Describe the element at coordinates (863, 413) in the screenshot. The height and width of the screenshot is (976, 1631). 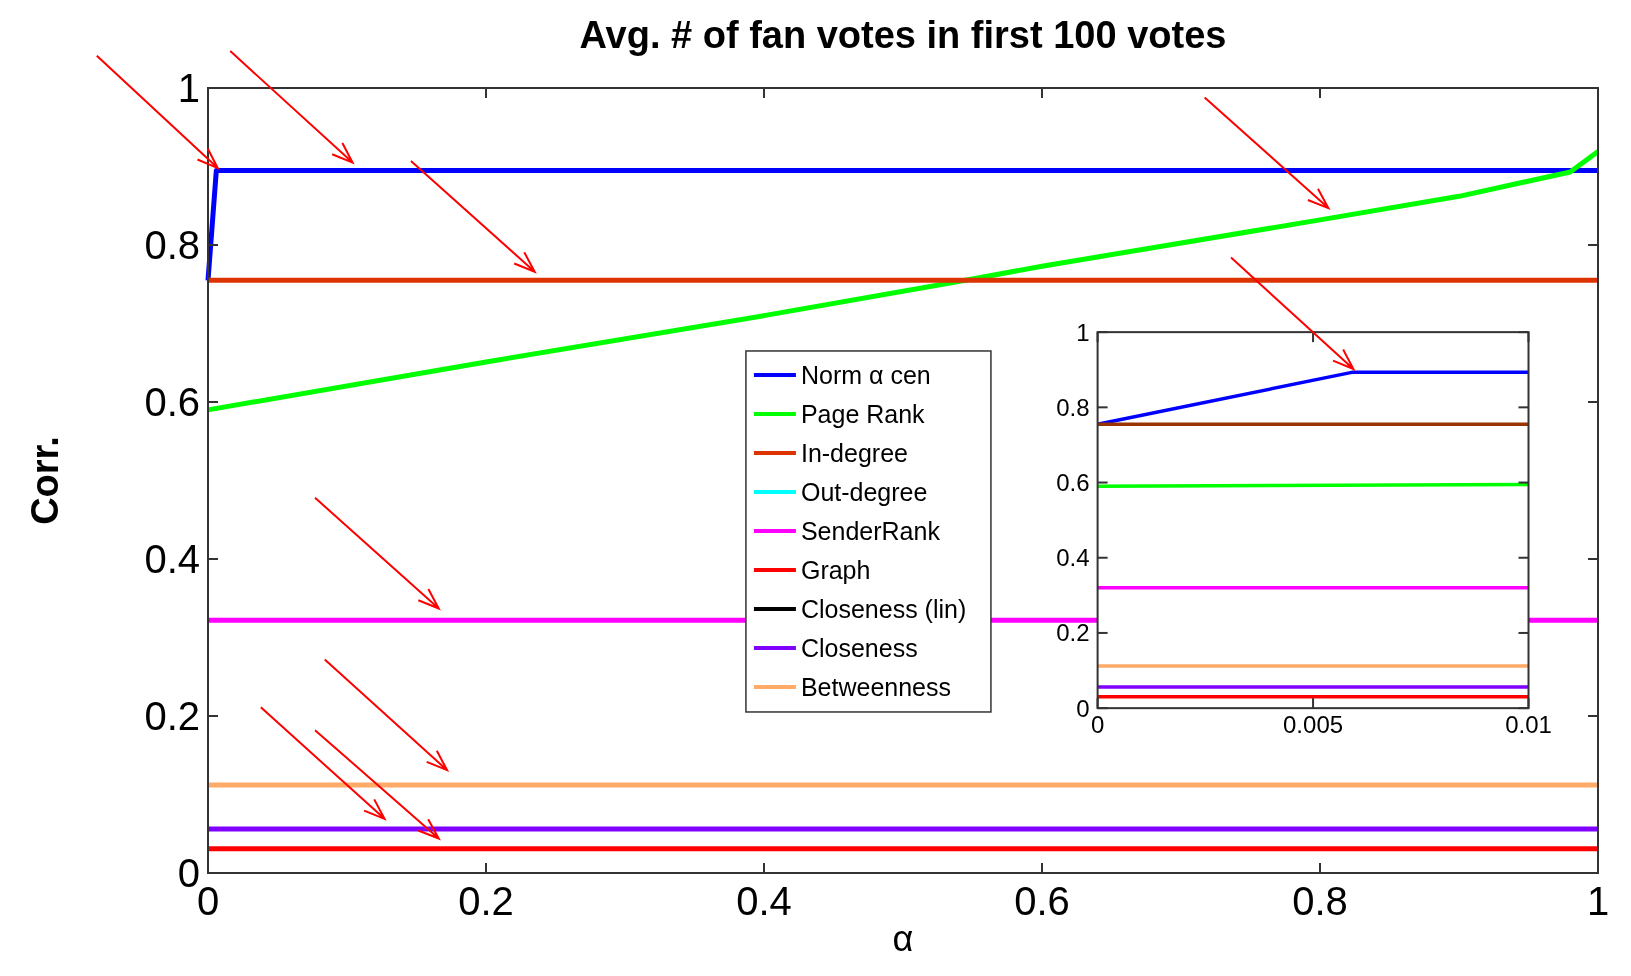
I see `legend-label: Page Rank` at that location.